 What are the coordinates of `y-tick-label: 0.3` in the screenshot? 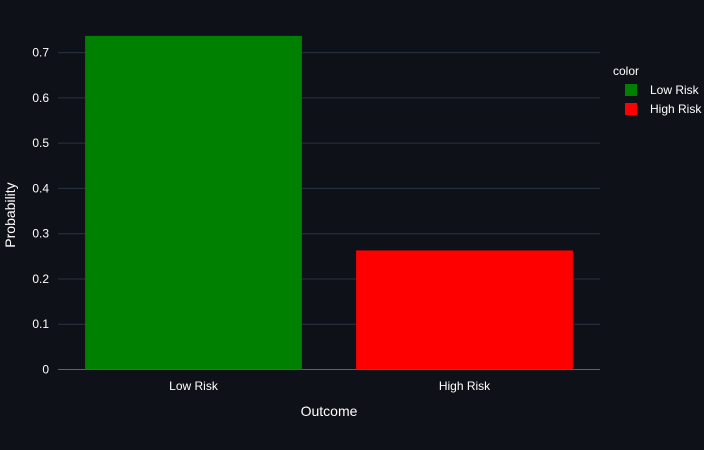 It's located at (40, 234).